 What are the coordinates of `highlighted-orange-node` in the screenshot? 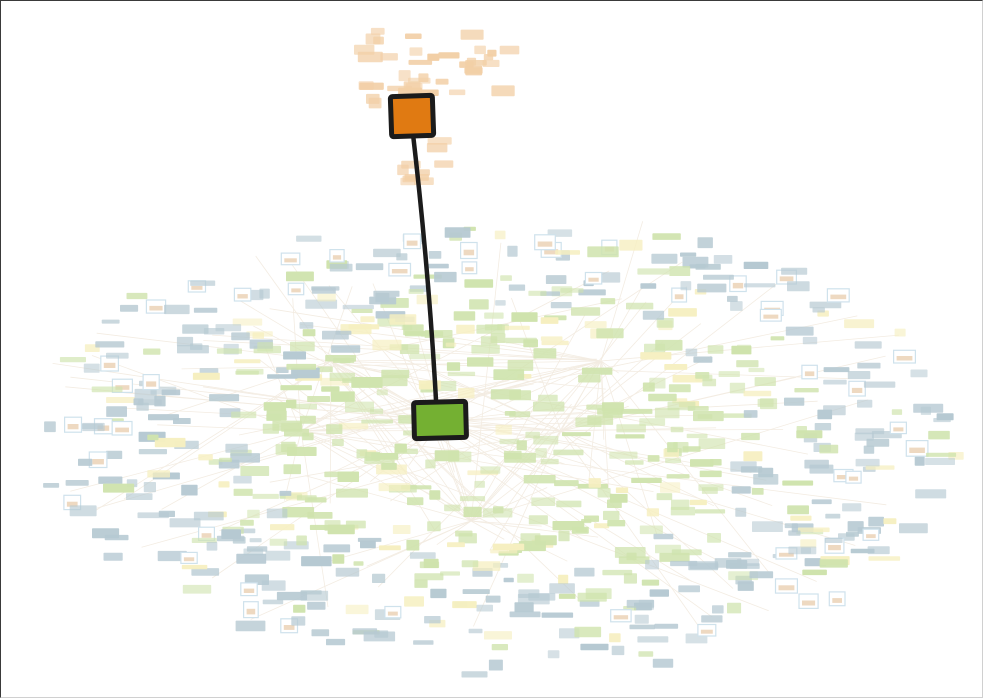 It's located at (412, 116).